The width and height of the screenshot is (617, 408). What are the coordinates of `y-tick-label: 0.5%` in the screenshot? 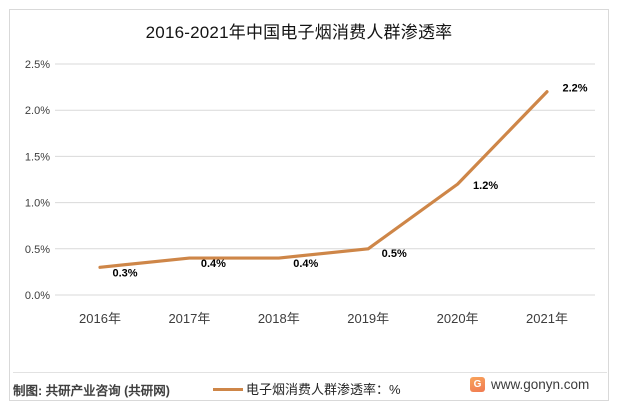 It's located at (37, 250).